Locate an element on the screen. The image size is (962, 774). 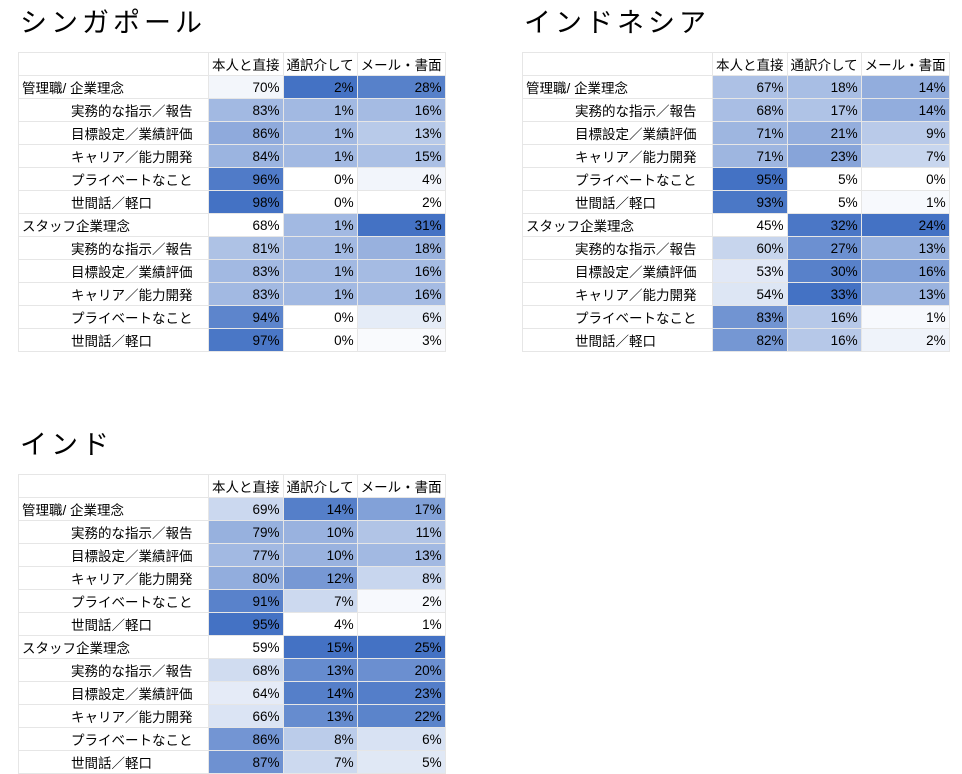
heat-cell: 68% is located at coordinates (246, 225).